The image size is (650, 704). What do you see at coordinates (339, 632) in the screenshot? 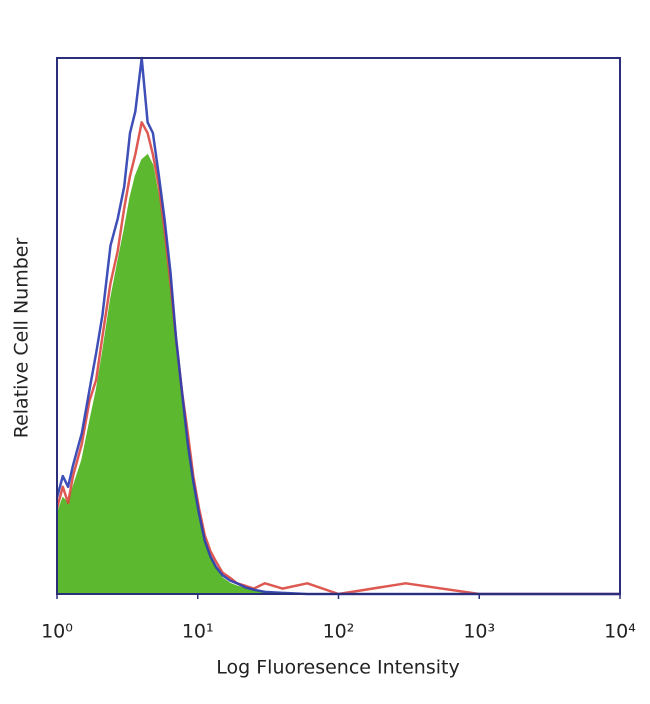
I see `x-tick-label: 10²` at bounding box center [339, 632].